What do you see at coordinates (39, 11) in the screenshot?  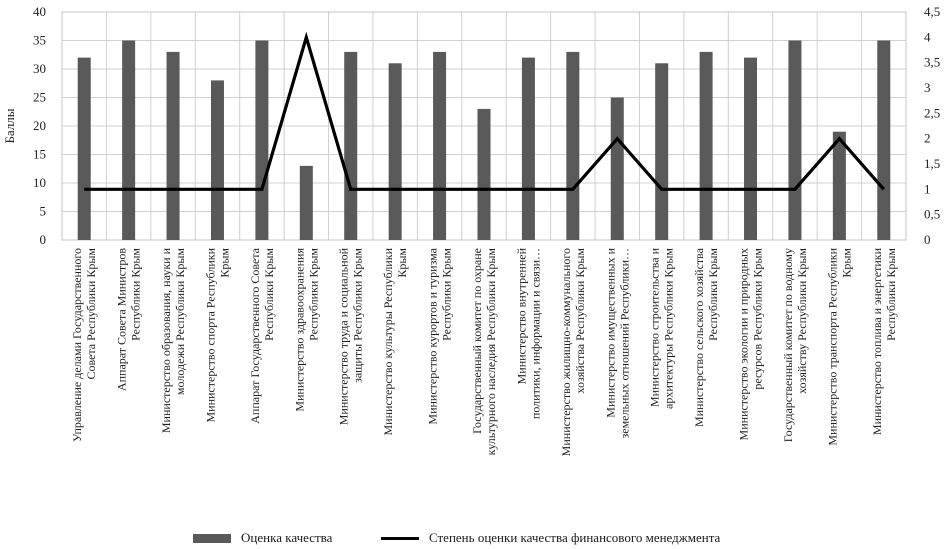 I see `y-tick-label: 40` at bounding box center [39, 11].